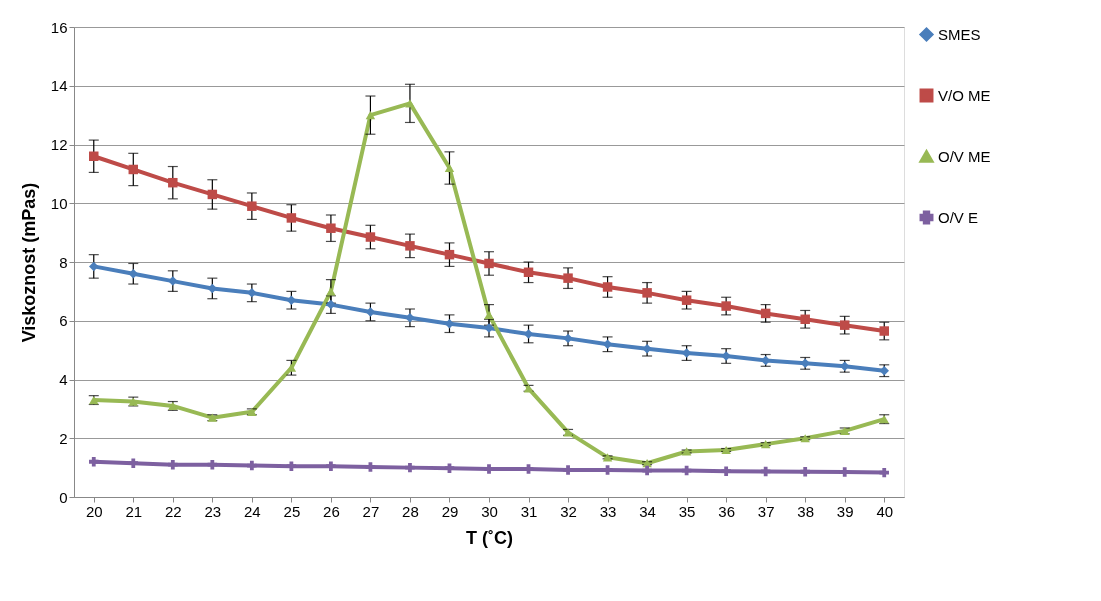 Image resolution: width=1101 pixels, height=601 pixels. Describe the element at coordinates (94, 511) in the screenshot. I see `x-tick-label: 20` at that location.